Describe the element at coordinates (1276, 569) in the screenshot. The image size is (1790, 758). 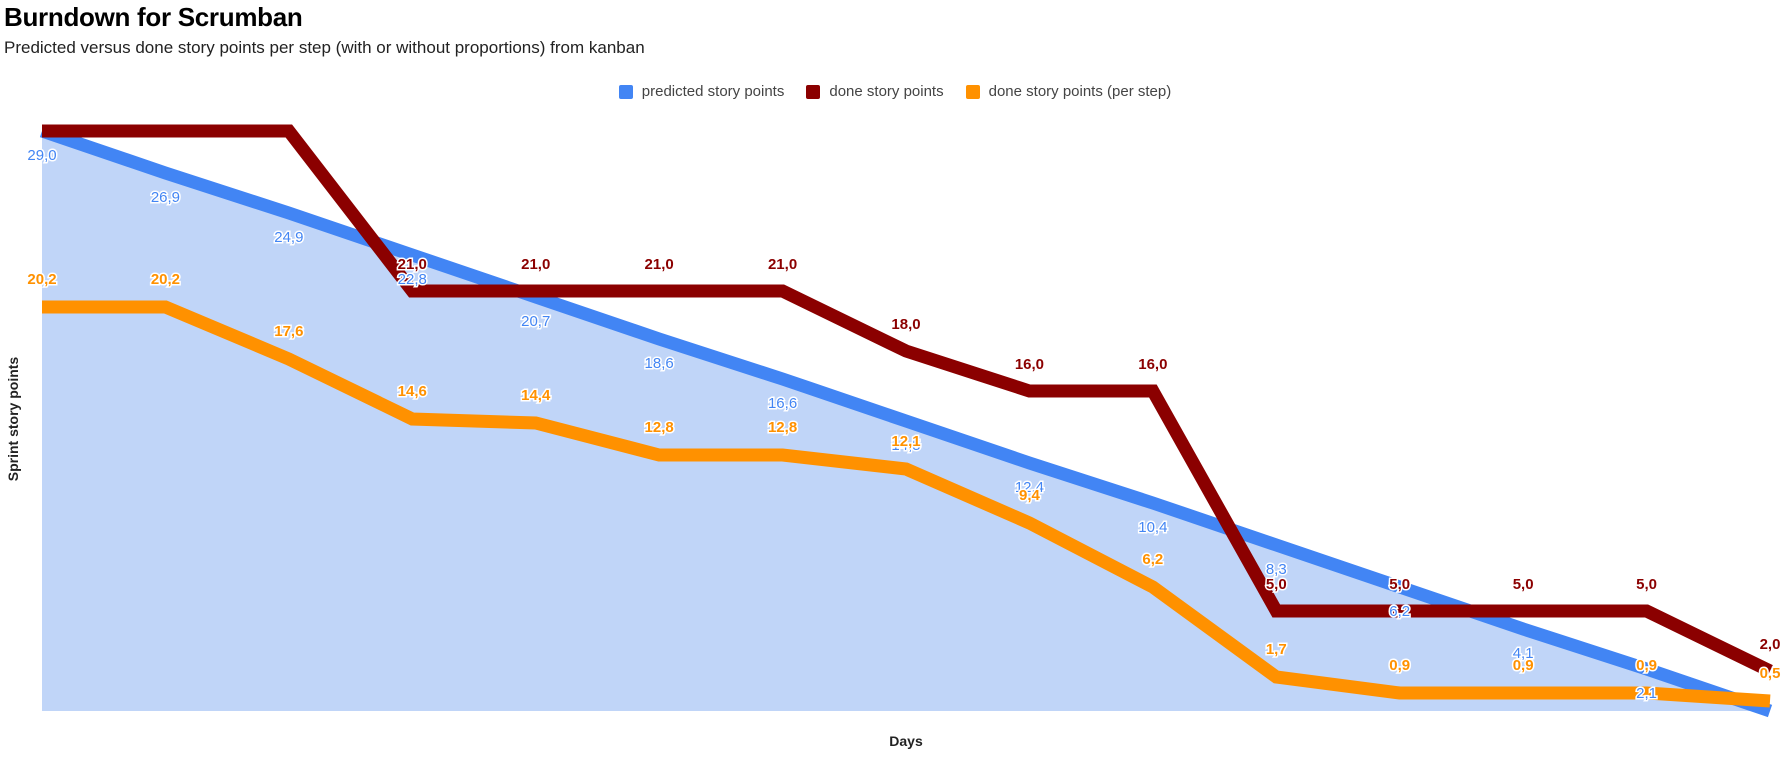
I see `predicted-data-label: 8,3` at that location.